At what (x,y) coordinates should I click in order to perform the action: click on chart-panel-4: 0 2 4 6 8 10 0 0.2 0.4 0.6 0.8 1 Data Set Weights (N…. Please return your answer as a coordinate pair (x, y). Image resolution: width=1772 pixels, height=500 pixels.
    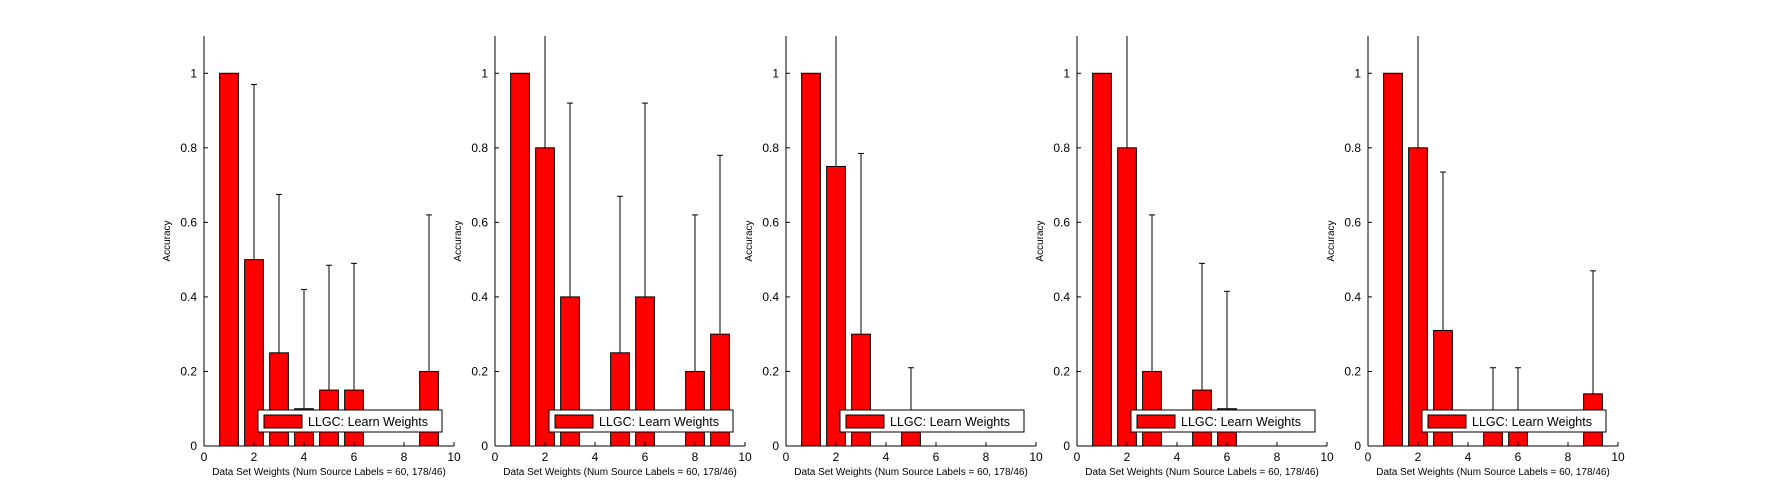
    Looking at the image, I should click on (1184, 257).